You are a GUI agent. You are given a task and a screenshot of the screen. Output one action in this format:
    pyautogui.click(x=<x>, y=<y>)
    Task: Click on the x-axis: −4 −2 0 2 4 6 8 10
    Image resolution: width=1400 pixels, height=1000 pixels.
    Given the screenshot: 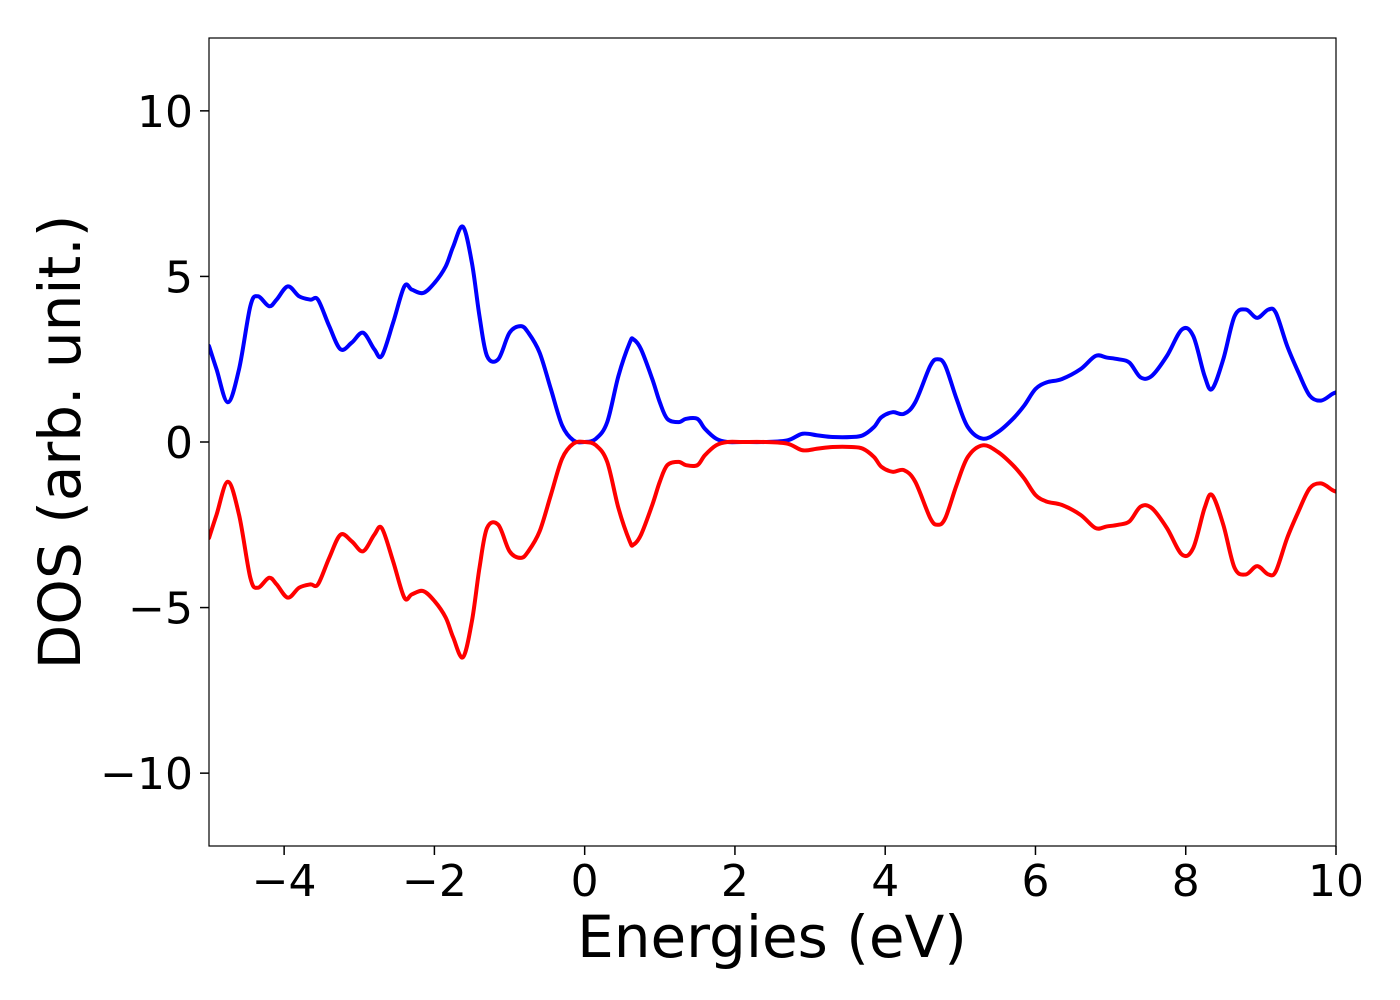 What is the action you would take?
    pyautogui.click(x=808, y=876)
    